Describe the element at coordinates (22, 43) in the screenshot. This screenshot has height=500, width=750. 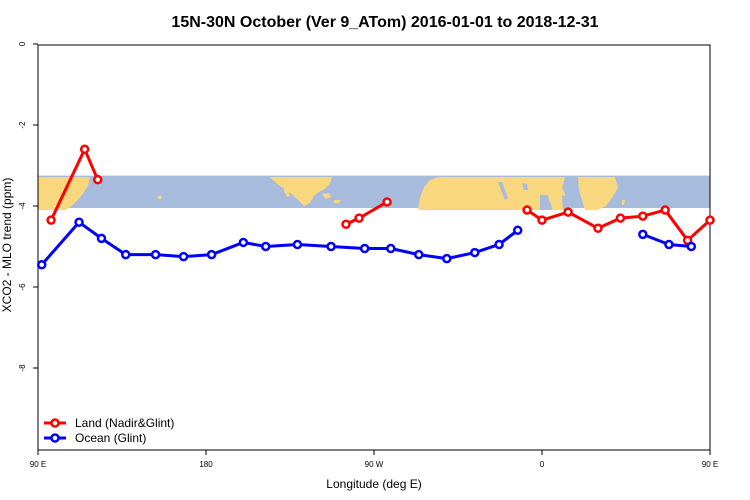
I see `y-tick-label: 0` at that location.